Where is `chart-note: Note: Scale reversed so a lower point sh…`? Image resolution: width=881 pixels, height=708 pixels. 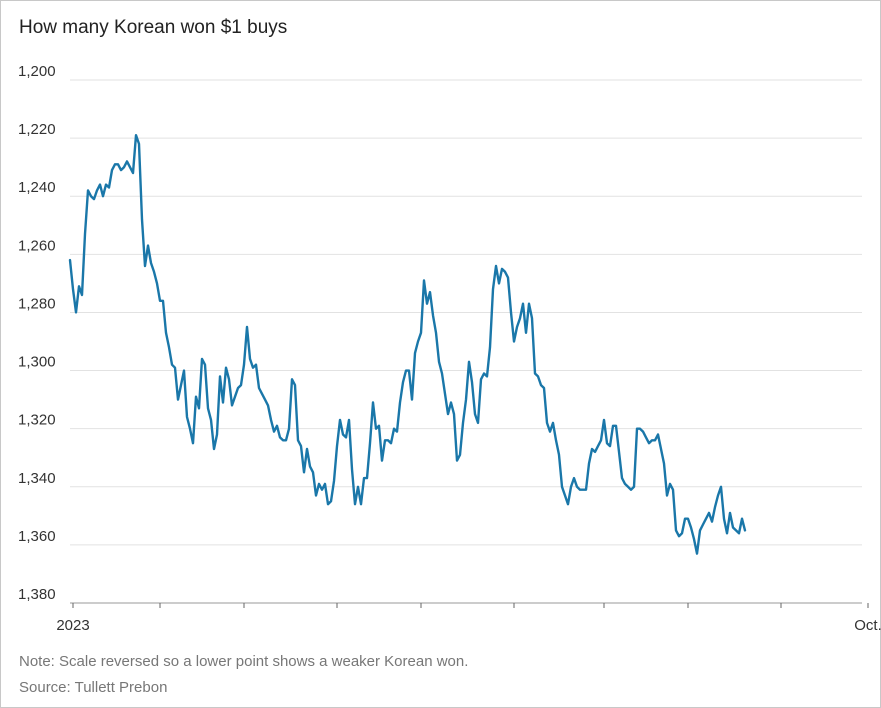
chart-note: Note: Scale reversed so a lower point sh… is located at coordinates (244, 661).